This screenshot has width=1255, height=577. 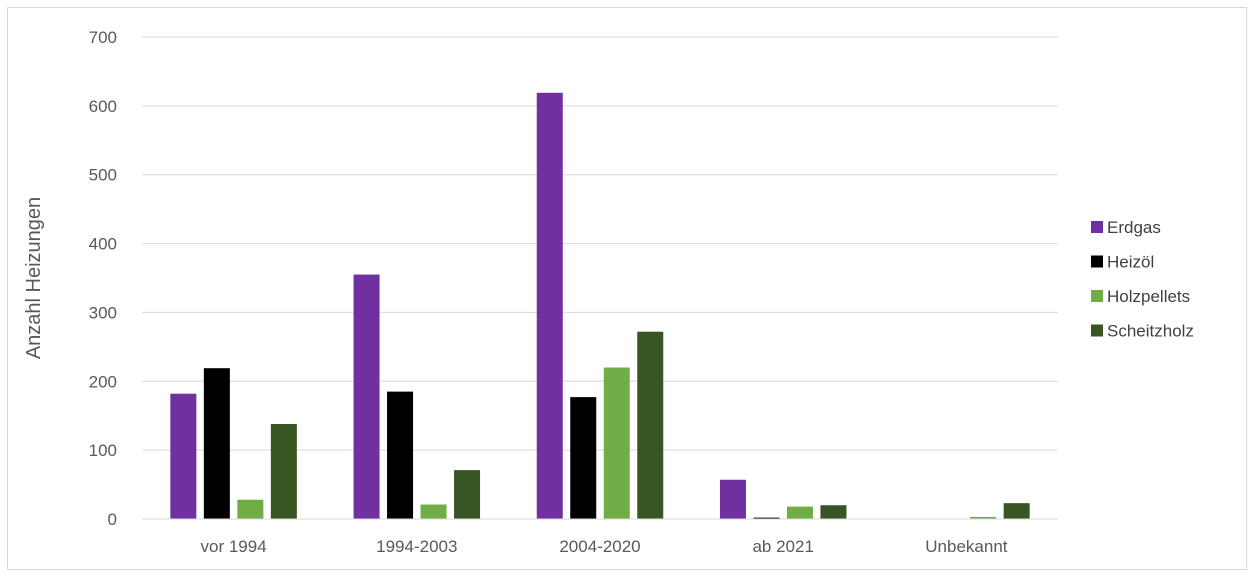 What do you see at coordinates (103, 381) in the screenshot?
I see `y-tick-label: 200` at bounding box center [103, 381].